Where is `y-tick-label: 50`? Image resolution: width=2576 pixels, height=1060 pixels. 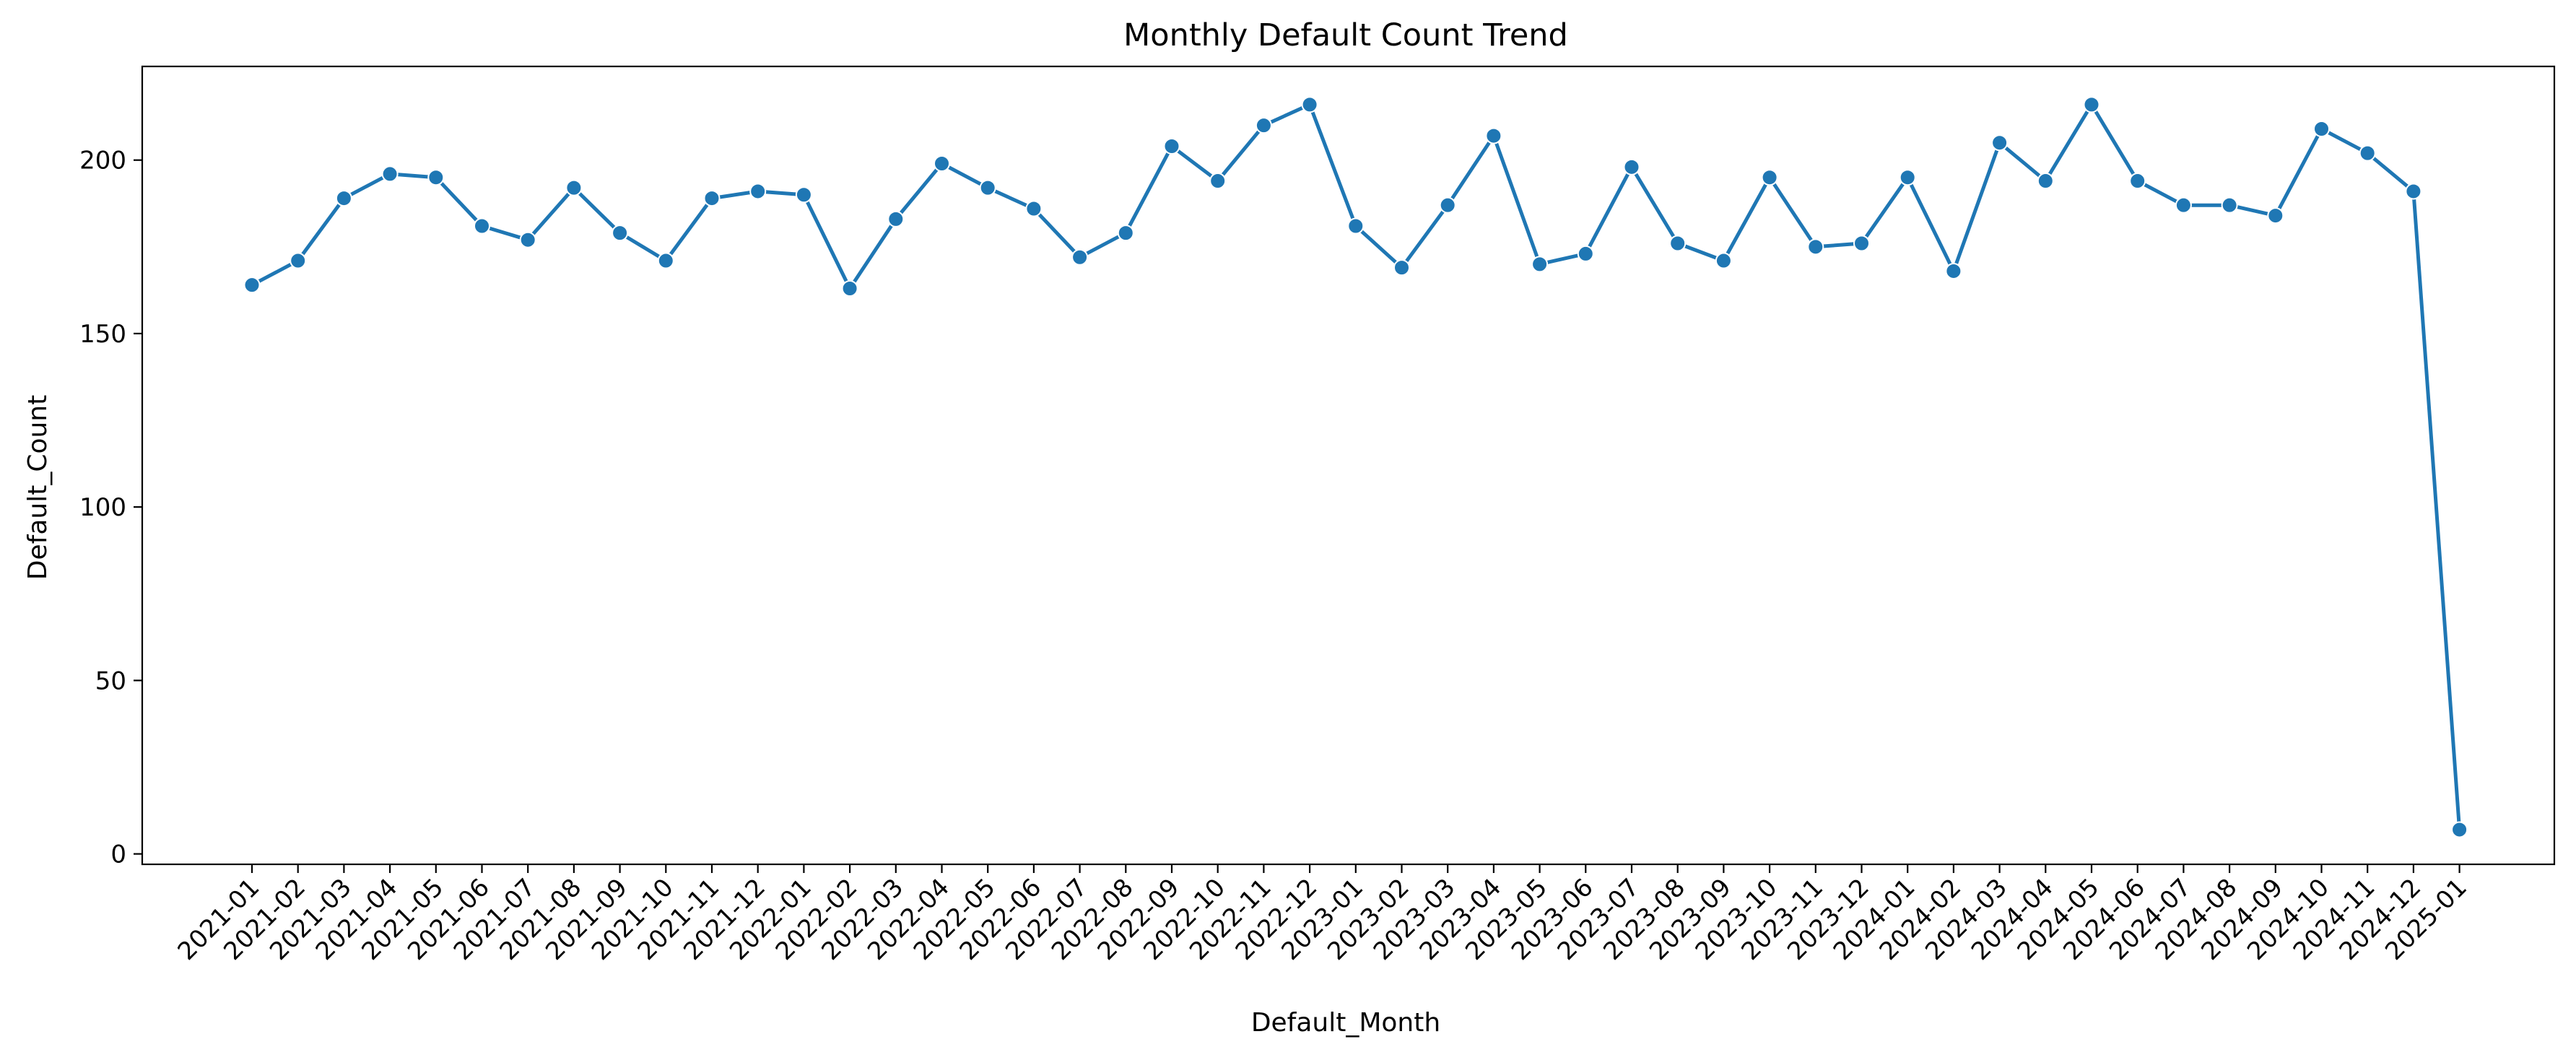 y-tick-label: 50 is located at coordinates (110, 680).